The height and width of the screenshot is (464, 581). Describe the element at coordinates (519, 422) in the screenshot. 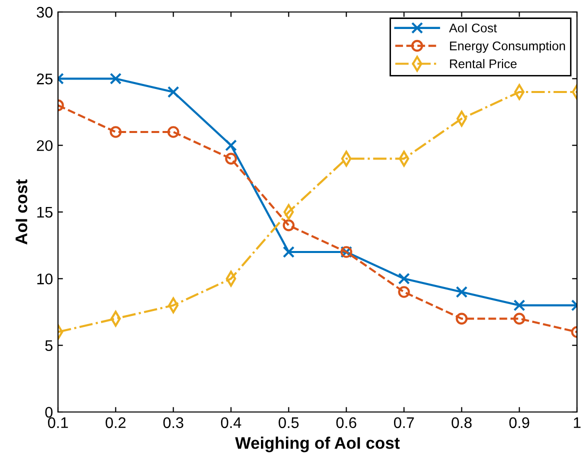

I see `x-tick-label: 0.9` at that location.